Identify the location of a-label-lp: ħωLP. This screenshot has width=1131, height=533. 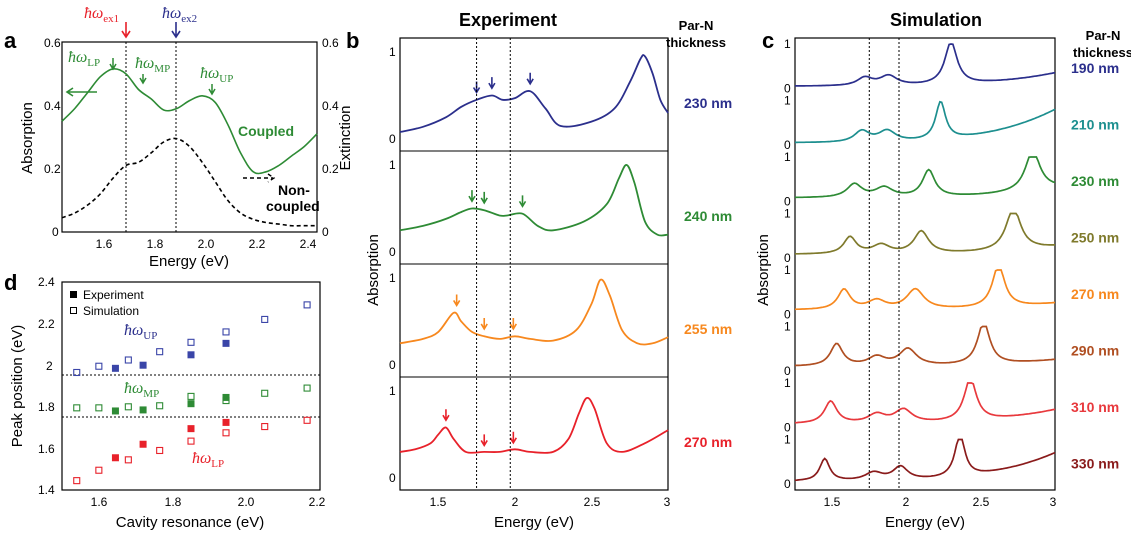
(84, 59).